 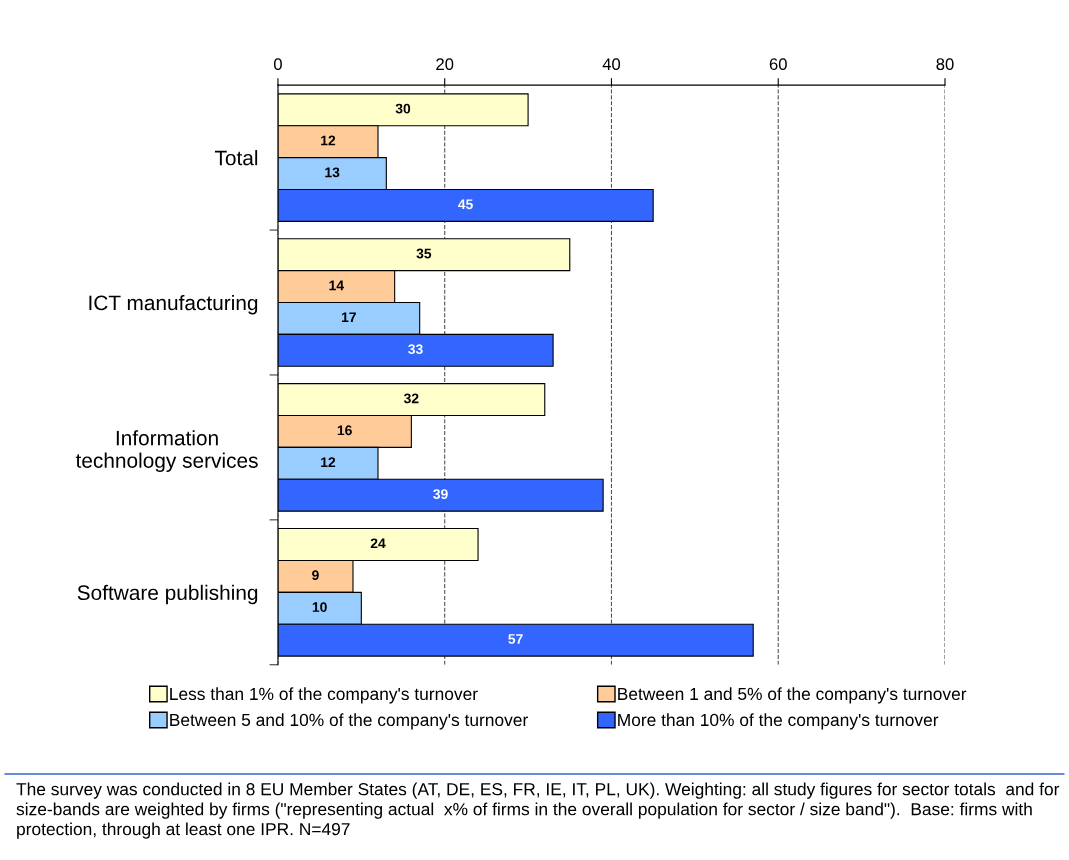 What do you see at coordinates (415, 349) in the screenshot?
I see `data-label: 33` at bounding box center [415, 349].